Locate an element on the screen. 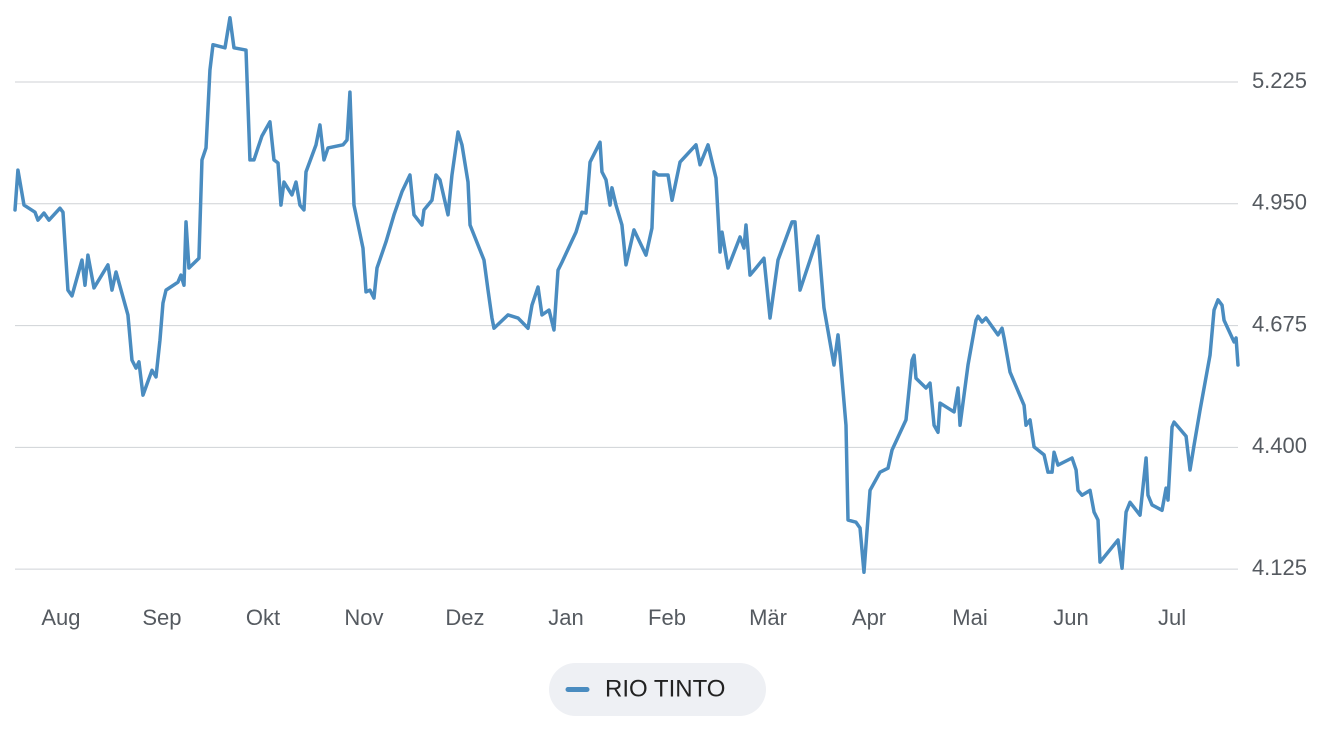 The height and width of the screenshot is (730, 1325). legend: RIO TINTO is located at coordinates (657, 689).